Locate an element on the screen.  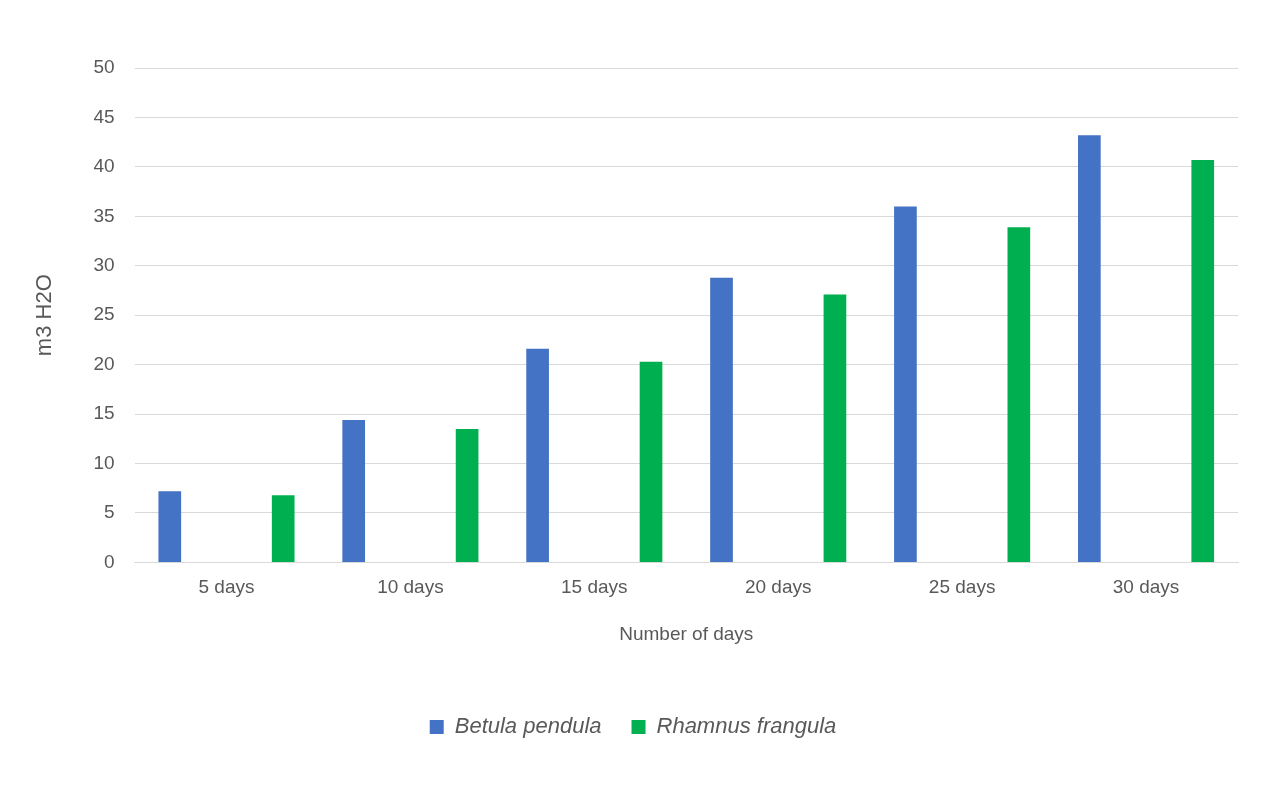
y-tick-label: 45 is located at coordinates (104, 116).